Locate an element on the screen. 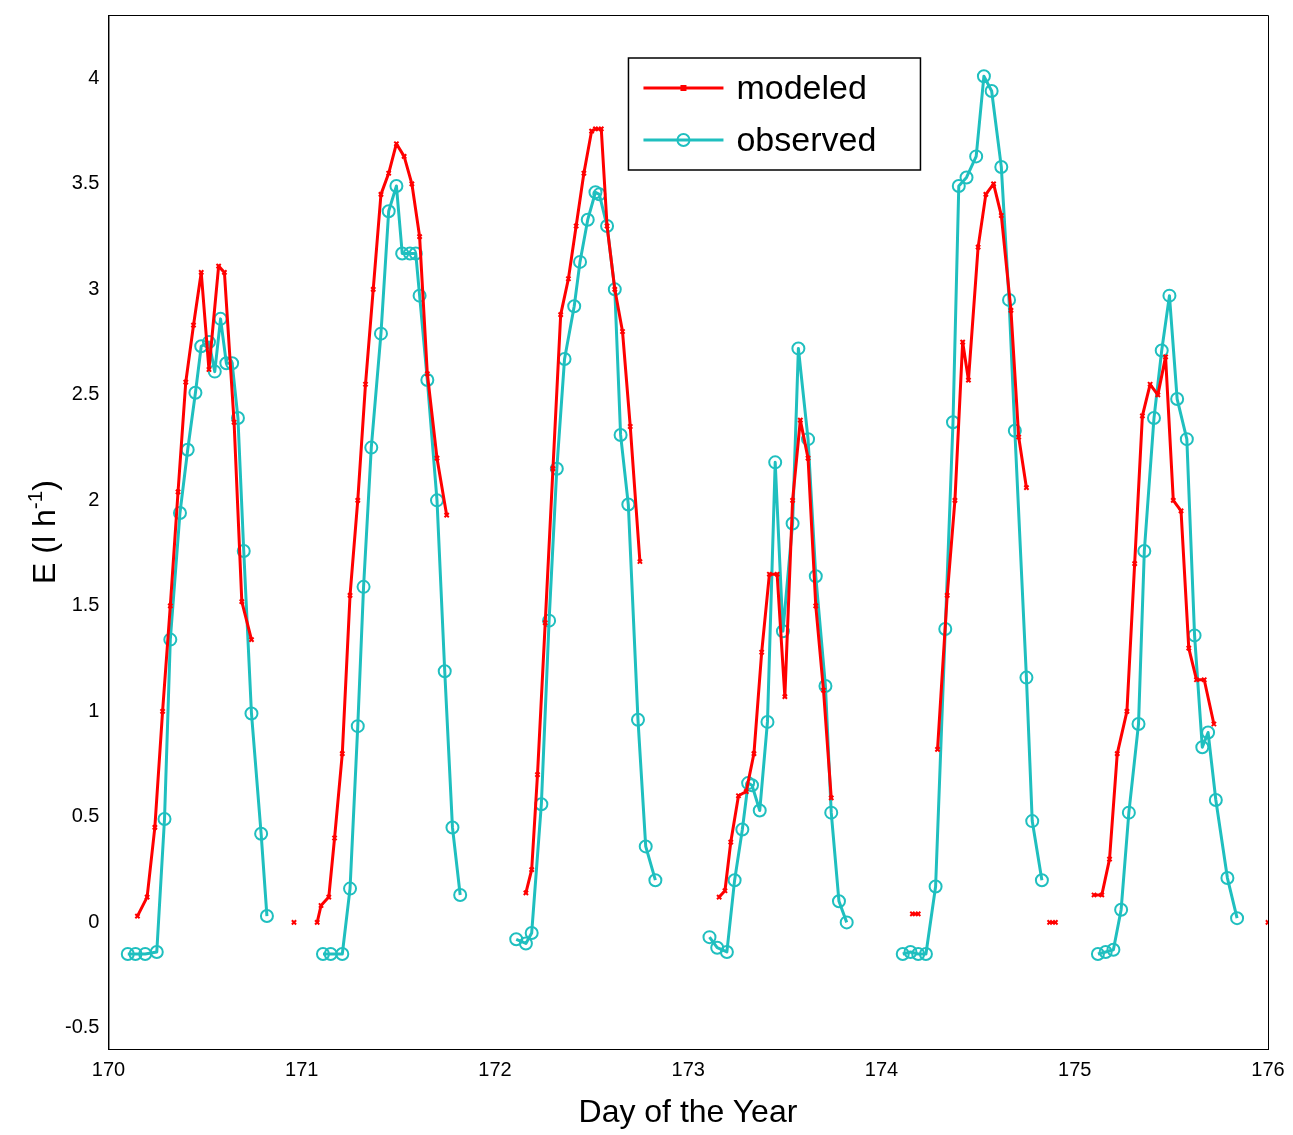  y-tick-label: 2 is located at coordinates (94, 498).